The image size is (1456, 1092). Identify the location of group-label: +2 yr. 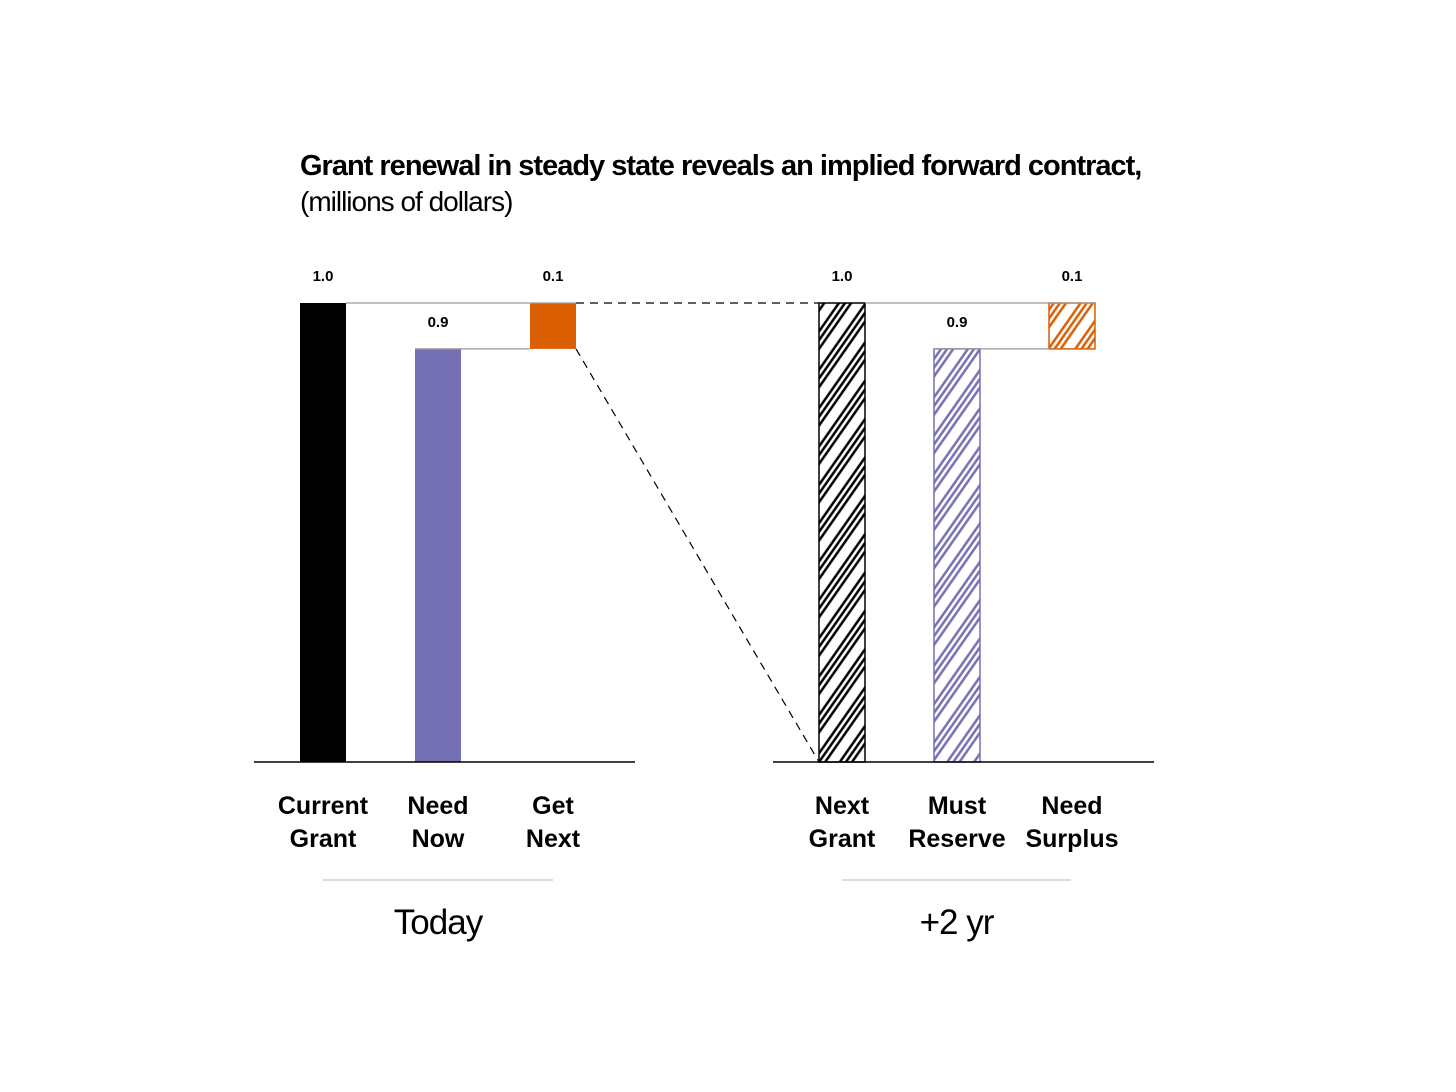
(957, 922).